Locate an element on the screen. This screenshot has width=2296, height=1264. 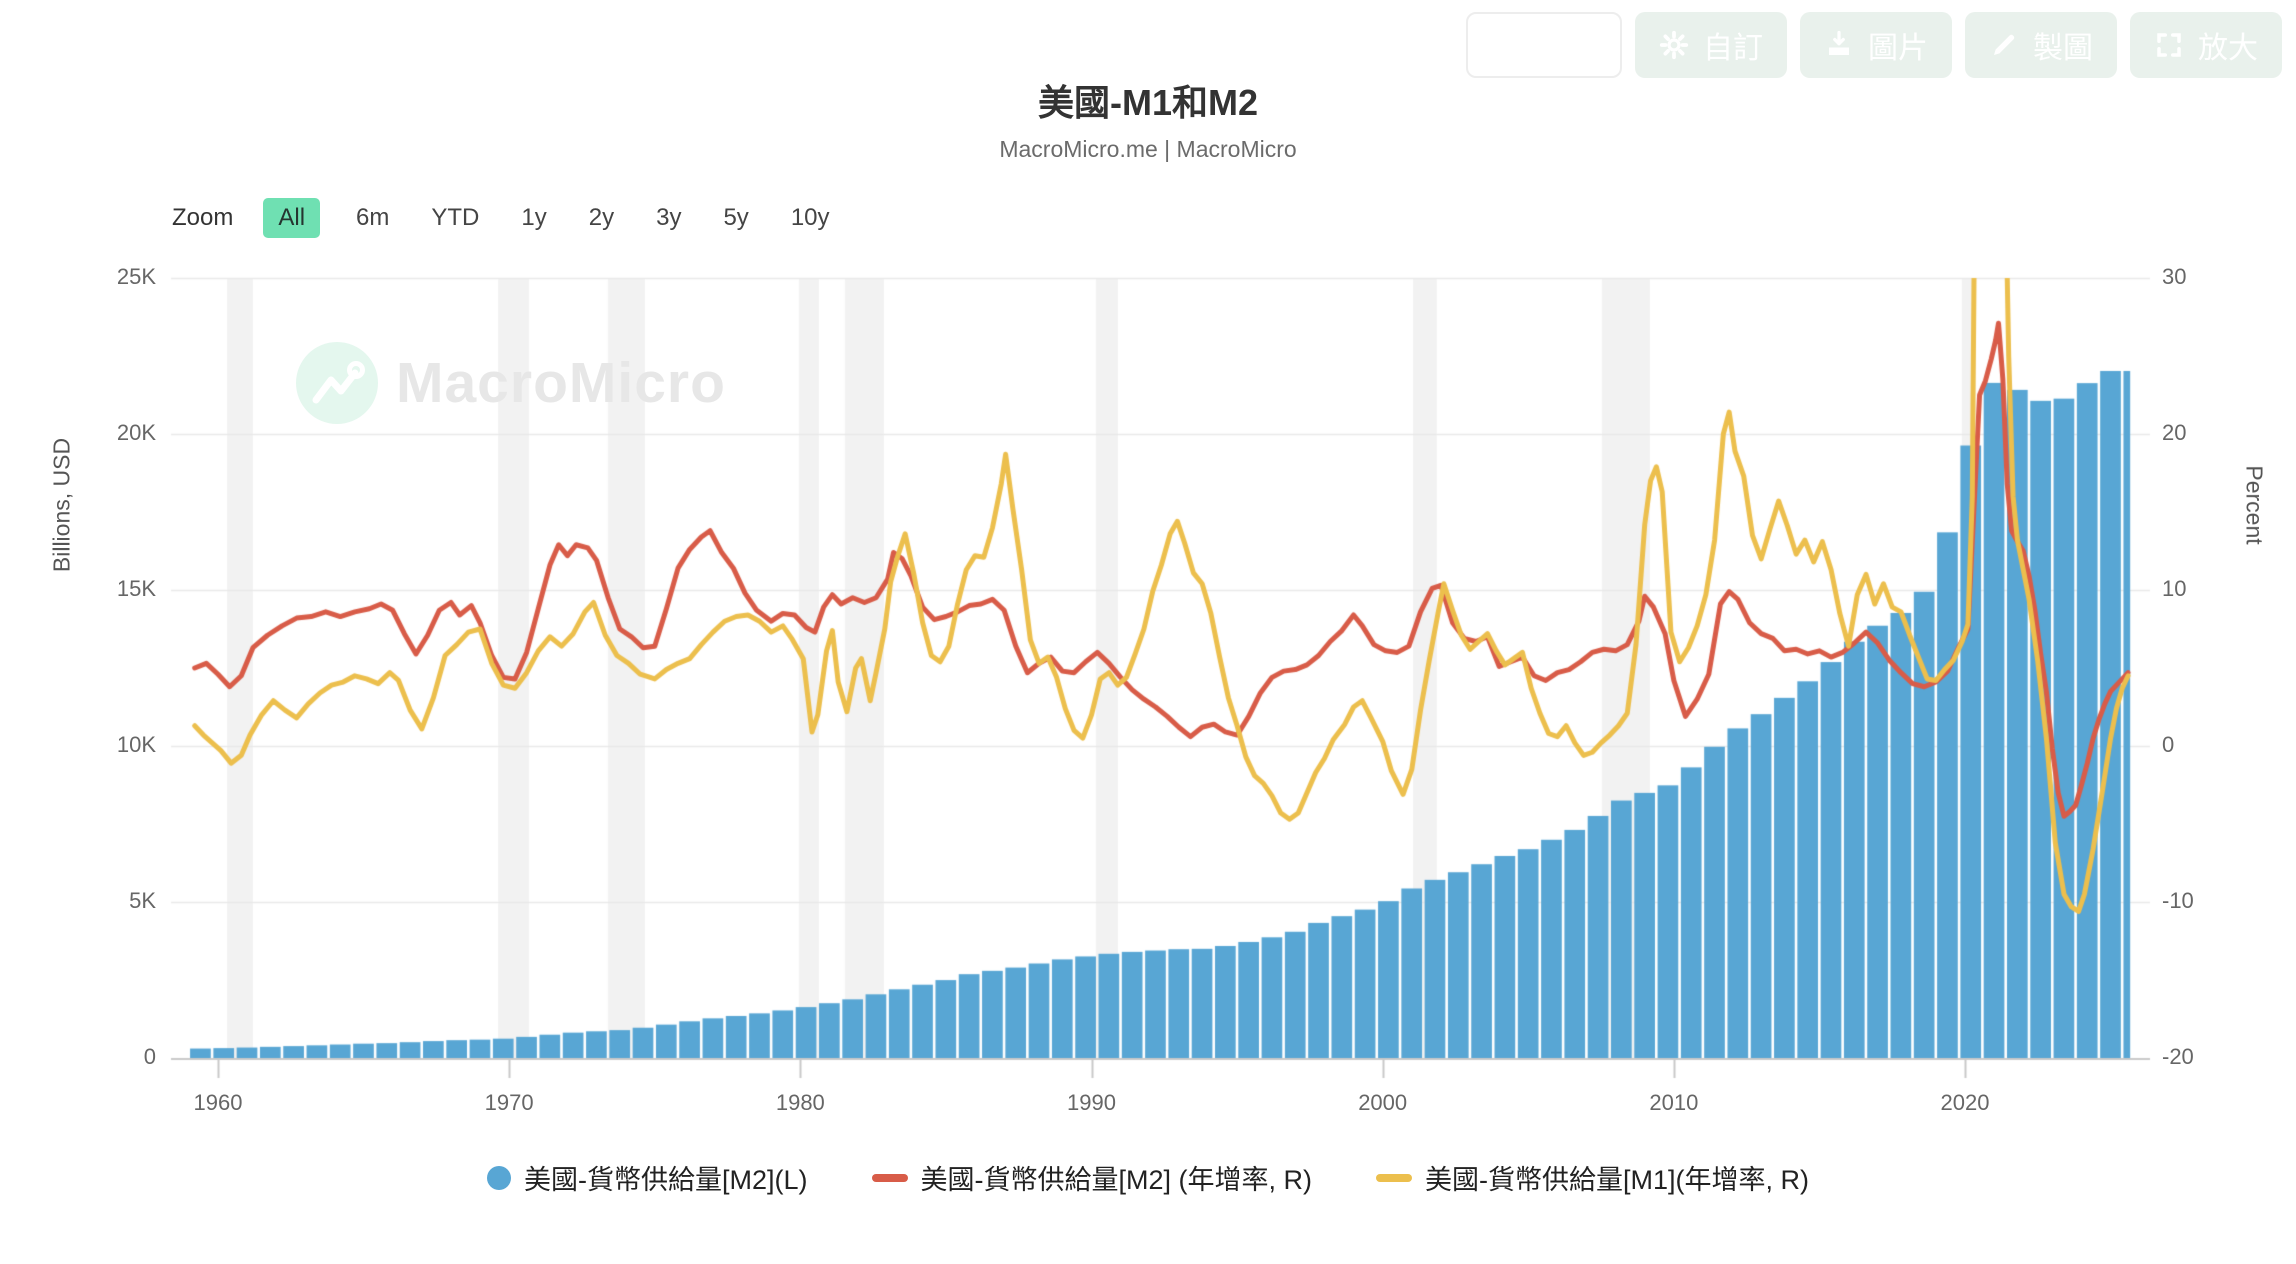
legend-item-m2-yoy: 美國-貨幣供給量[M2] (年增率, R) is located at coordinates (1092, 1177).